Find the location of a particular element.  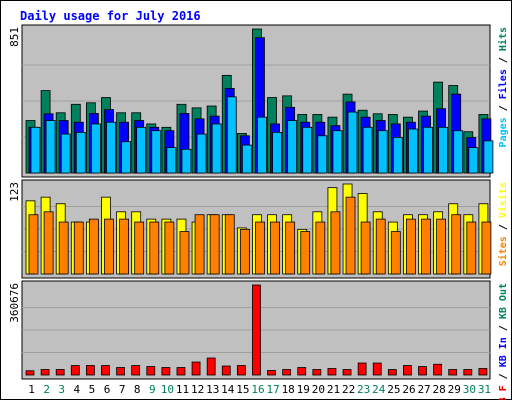

legend-entry: KB In is located at coordinates (503, 352).